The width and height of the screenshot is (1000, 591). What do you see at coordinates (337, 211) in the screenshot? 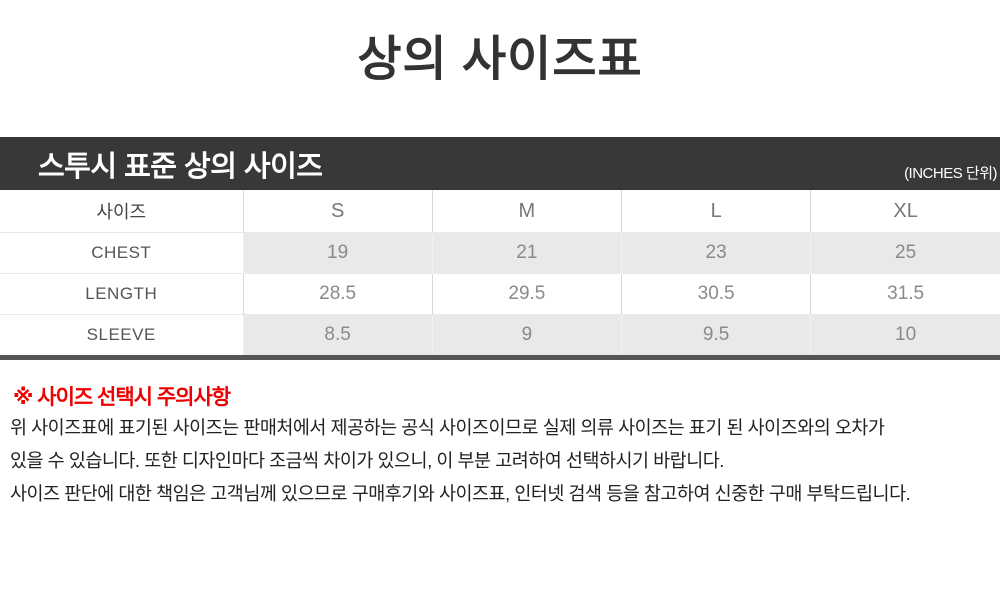
I see `column-header-s: S` at bounding box center [337, 211].